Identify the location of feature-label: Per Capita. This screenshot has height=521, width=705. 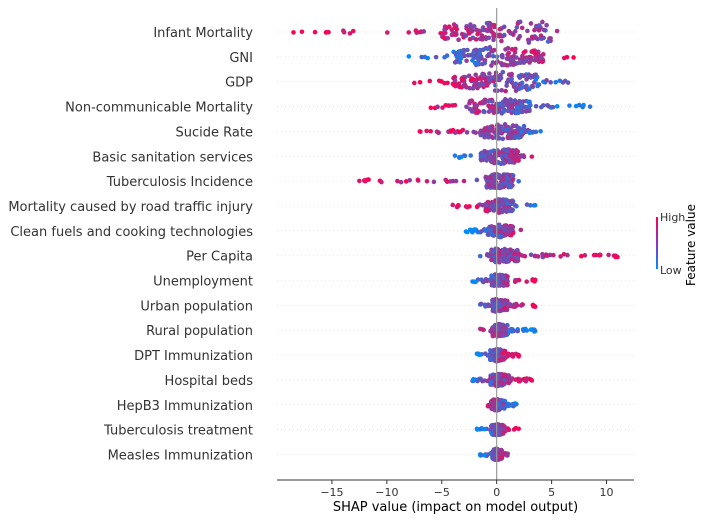
(219, 257).